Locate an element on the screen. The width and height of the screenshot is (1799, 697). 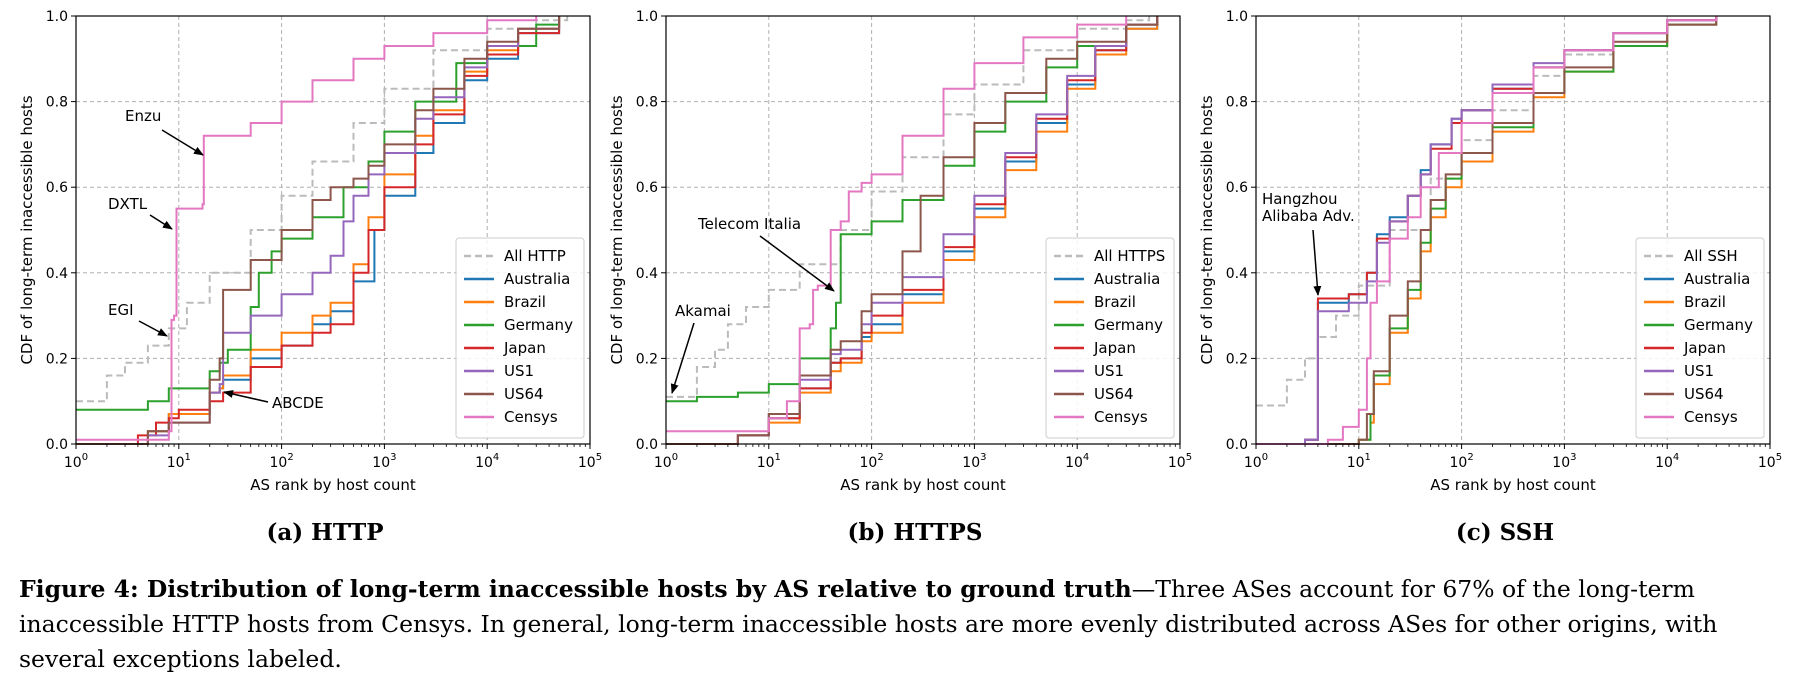
annotation-label: EGI is located at coordinates (121, 310).